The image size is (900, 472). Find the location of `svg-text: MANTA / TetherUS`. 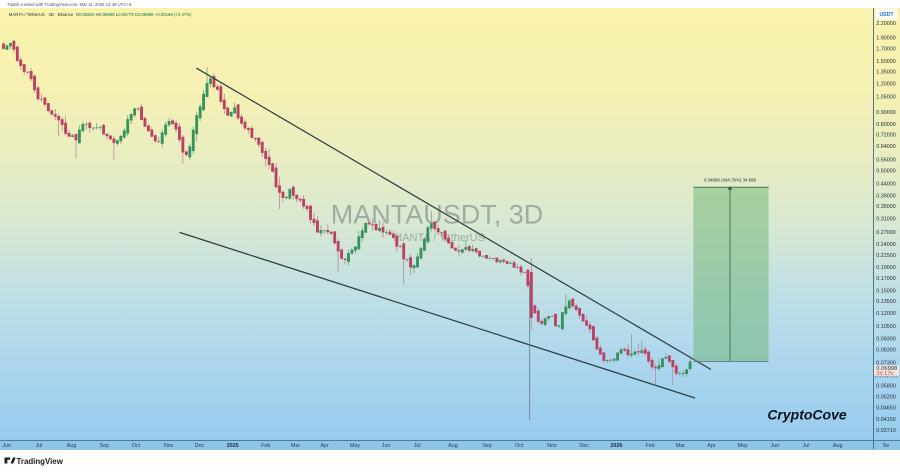

svg-text: MANTA / TetherUS is located at coordinates (439, 238).